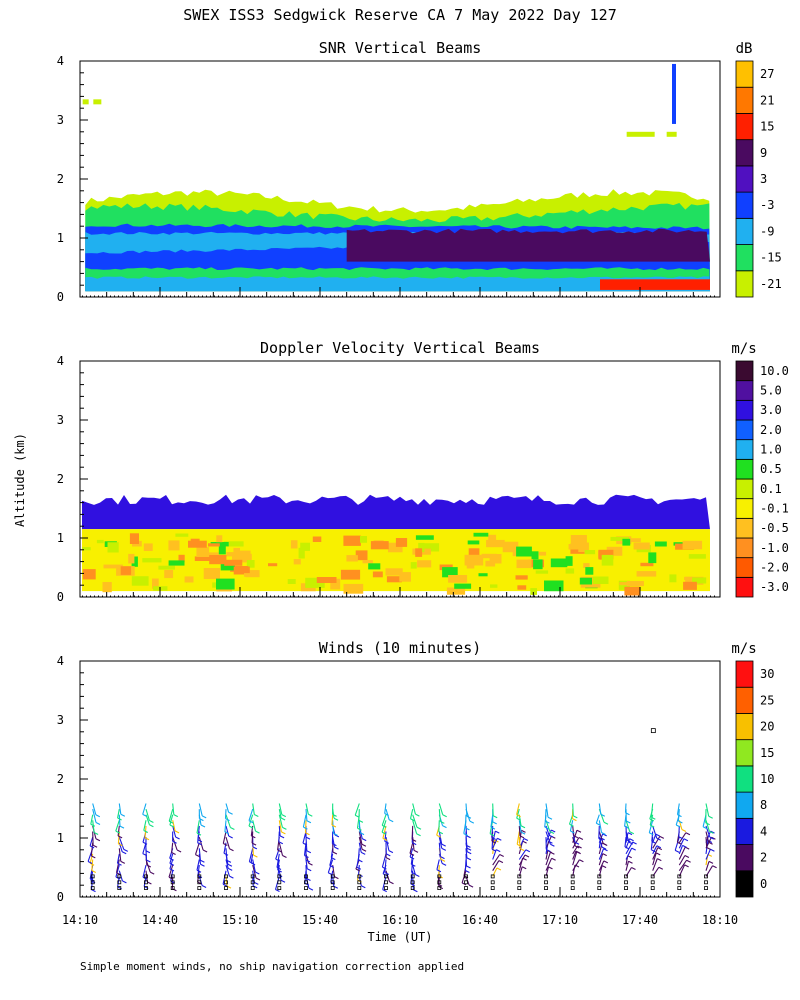  I want to click on colorbar-label: 21, so click(767, 100).